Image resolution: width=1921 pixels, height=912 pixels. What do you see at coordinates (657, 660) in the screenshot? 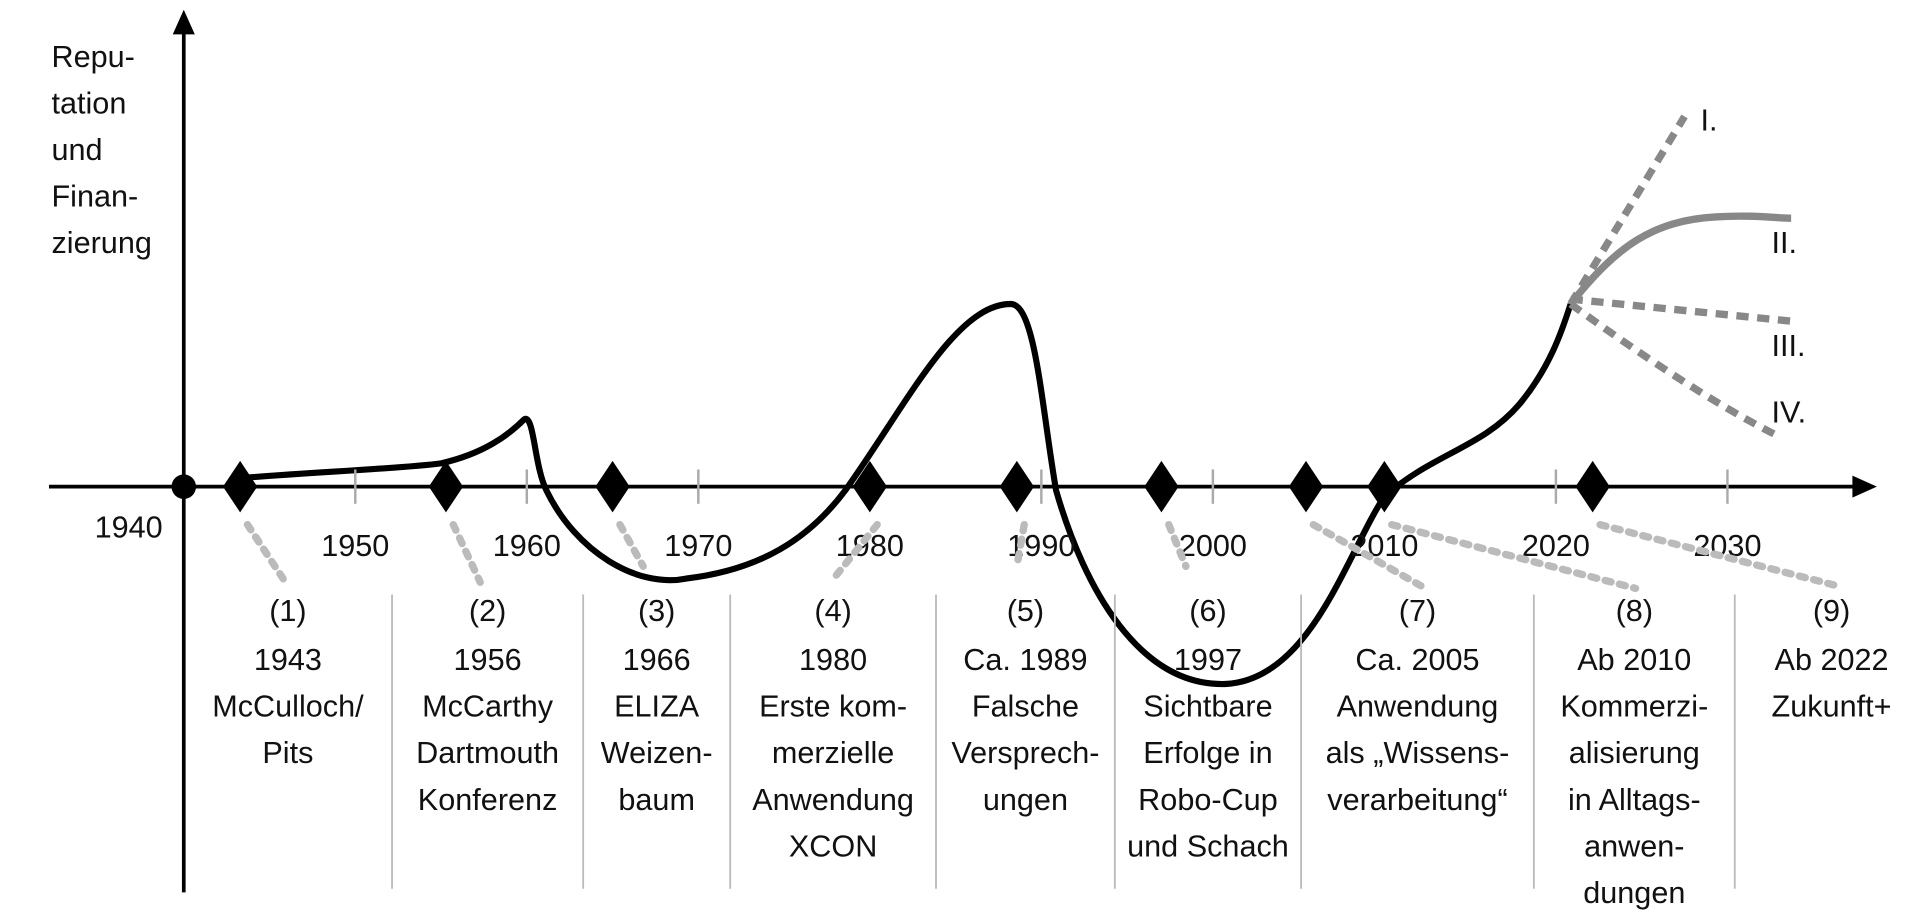
I see `event-year: 1966` at bounding box center [657, 660].